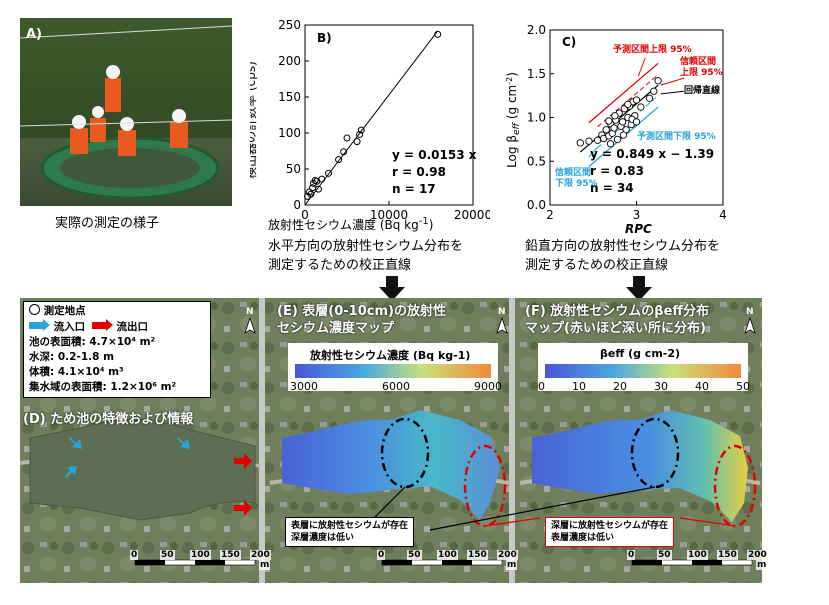  Describe the element at coordinates (637, 215) in the screenshot. I see `chart-c-xtick-label: 3` at that location.